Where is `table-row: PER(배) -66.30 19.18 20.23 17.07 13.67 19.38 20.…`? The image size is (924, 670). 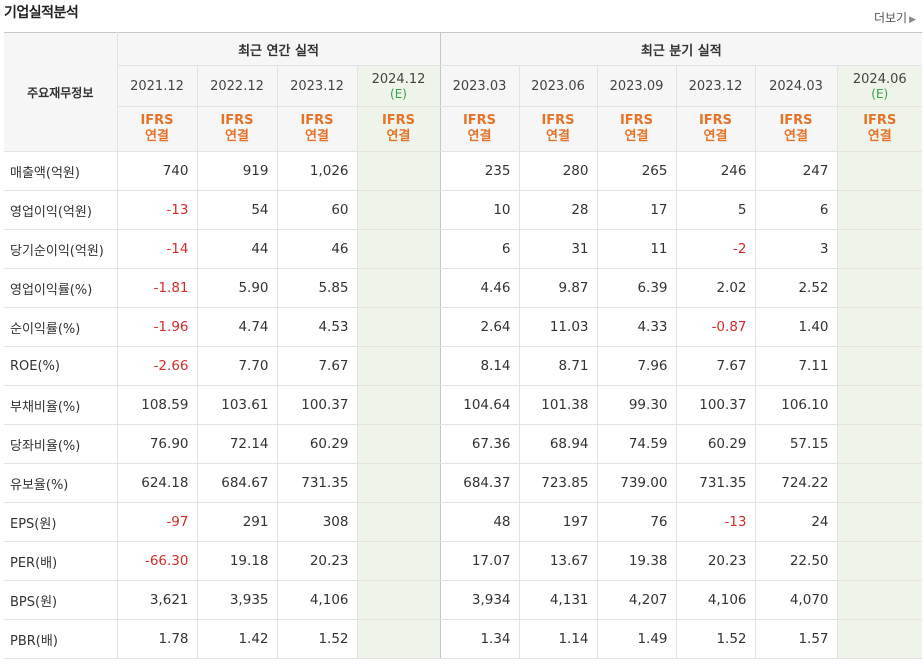 table-row: PER(배) -66.30 19.18 20.23 17.07 13.67 19.38 20.… is located at coordinates (463, 561).